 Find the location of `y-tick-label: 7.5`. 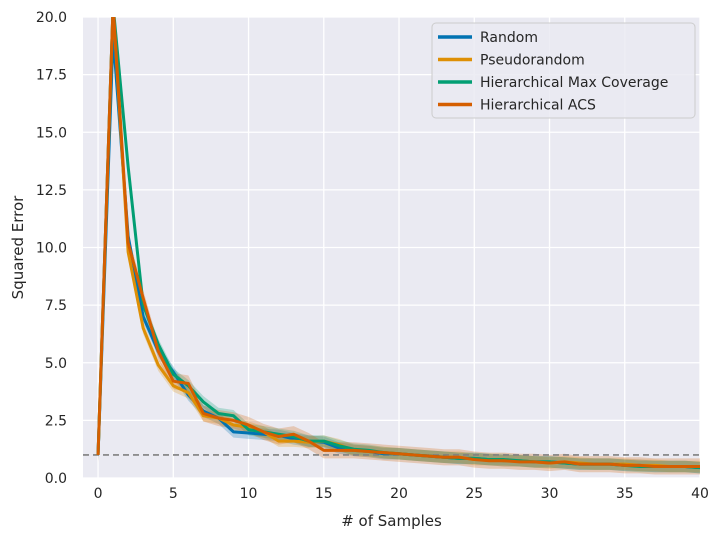

y-tick-label: 7.5 is located at coordinates (56, 306).